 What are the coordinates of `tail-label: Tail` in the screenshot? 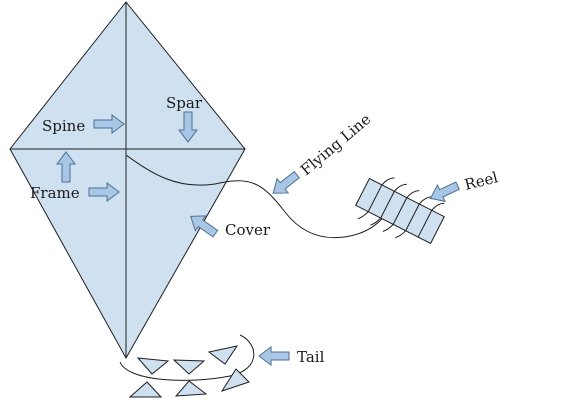 It's located at (311, 357).